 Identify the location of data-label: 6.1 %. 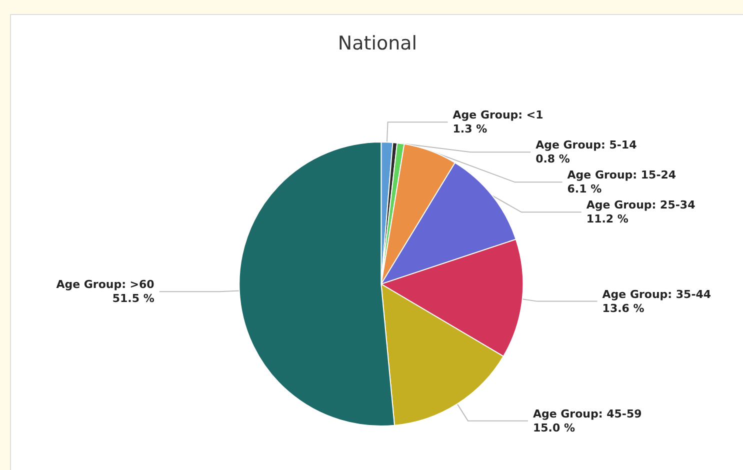
(584, 189).